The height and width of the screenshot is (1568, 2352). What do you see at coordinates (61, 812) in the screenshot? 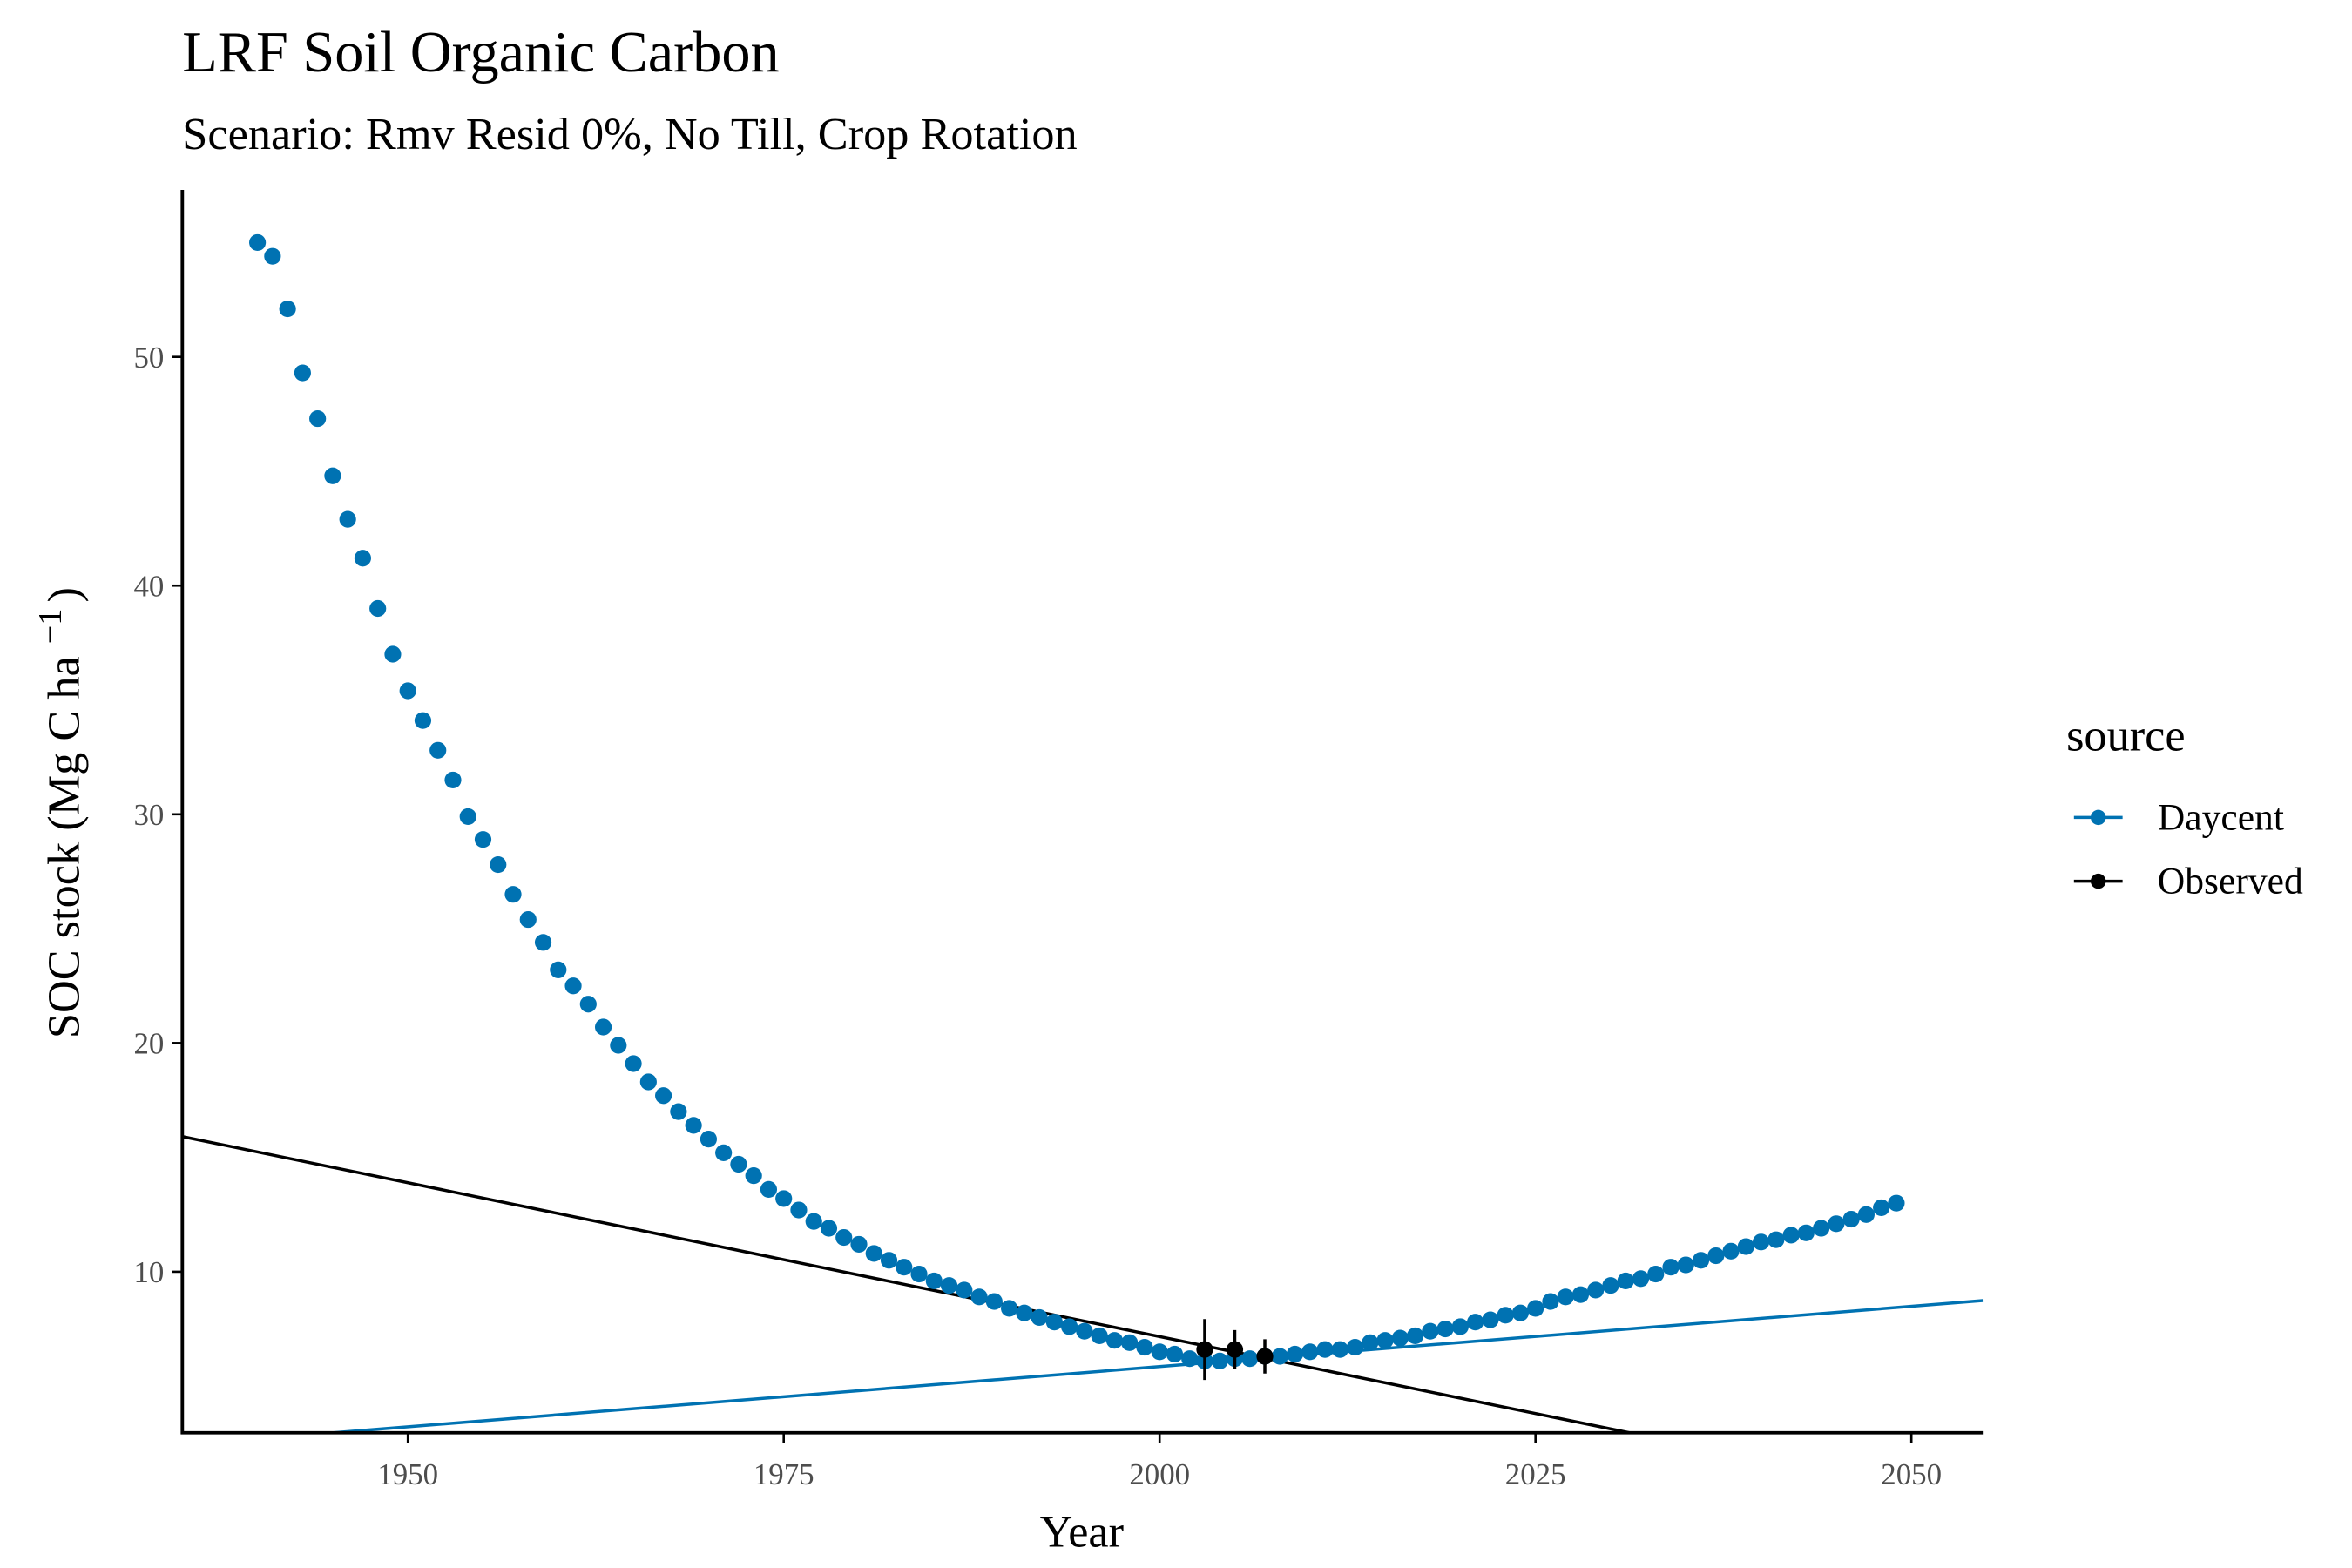
I see `y-axis-title: SOC stock (Mg C ha −1)` at bounding box center [61, 812].